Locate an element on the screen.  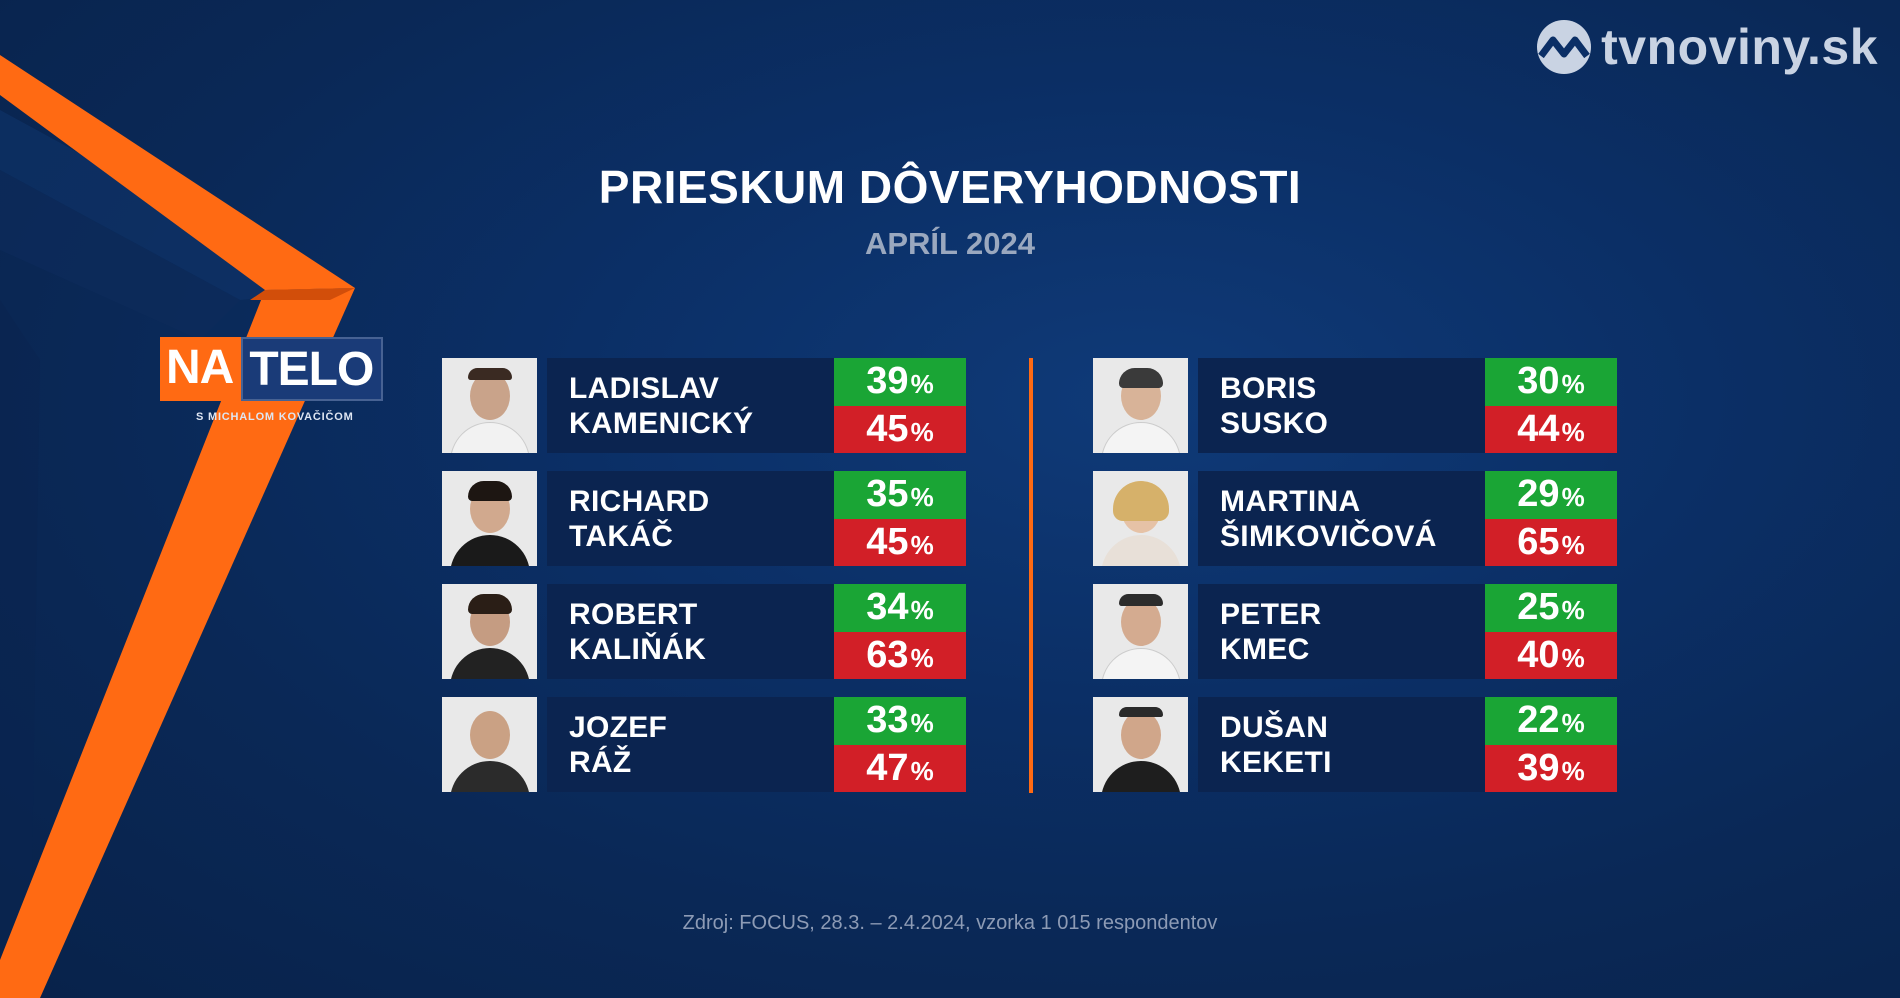
brand-logo: tvnoviny.sk is located at coordinates (1707, 47).